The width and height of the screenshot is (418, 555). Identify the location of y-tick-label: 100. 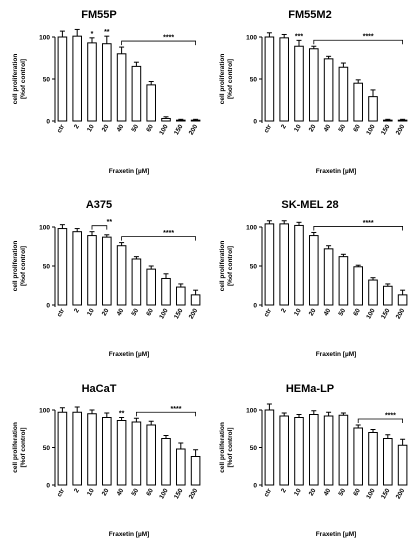
(251, 410).